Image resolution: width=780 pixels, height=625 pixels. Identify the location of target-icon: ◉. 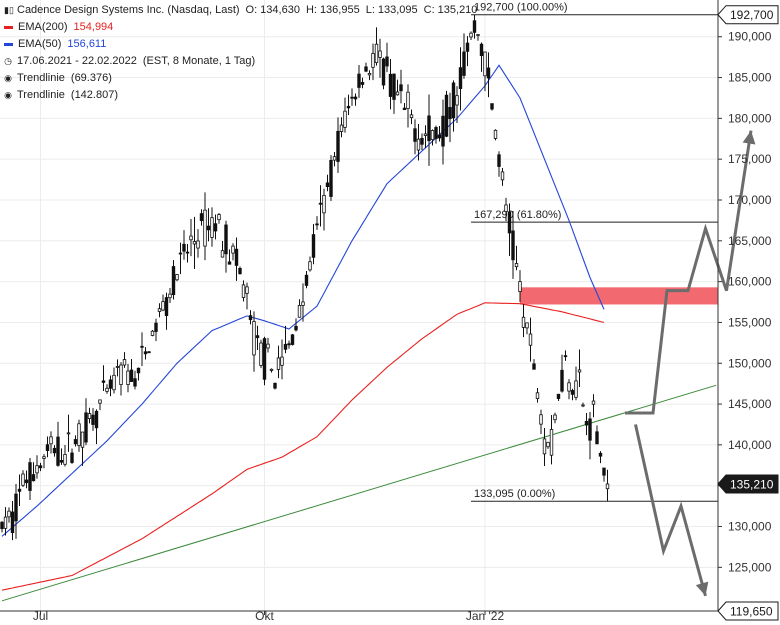
(8, 78).